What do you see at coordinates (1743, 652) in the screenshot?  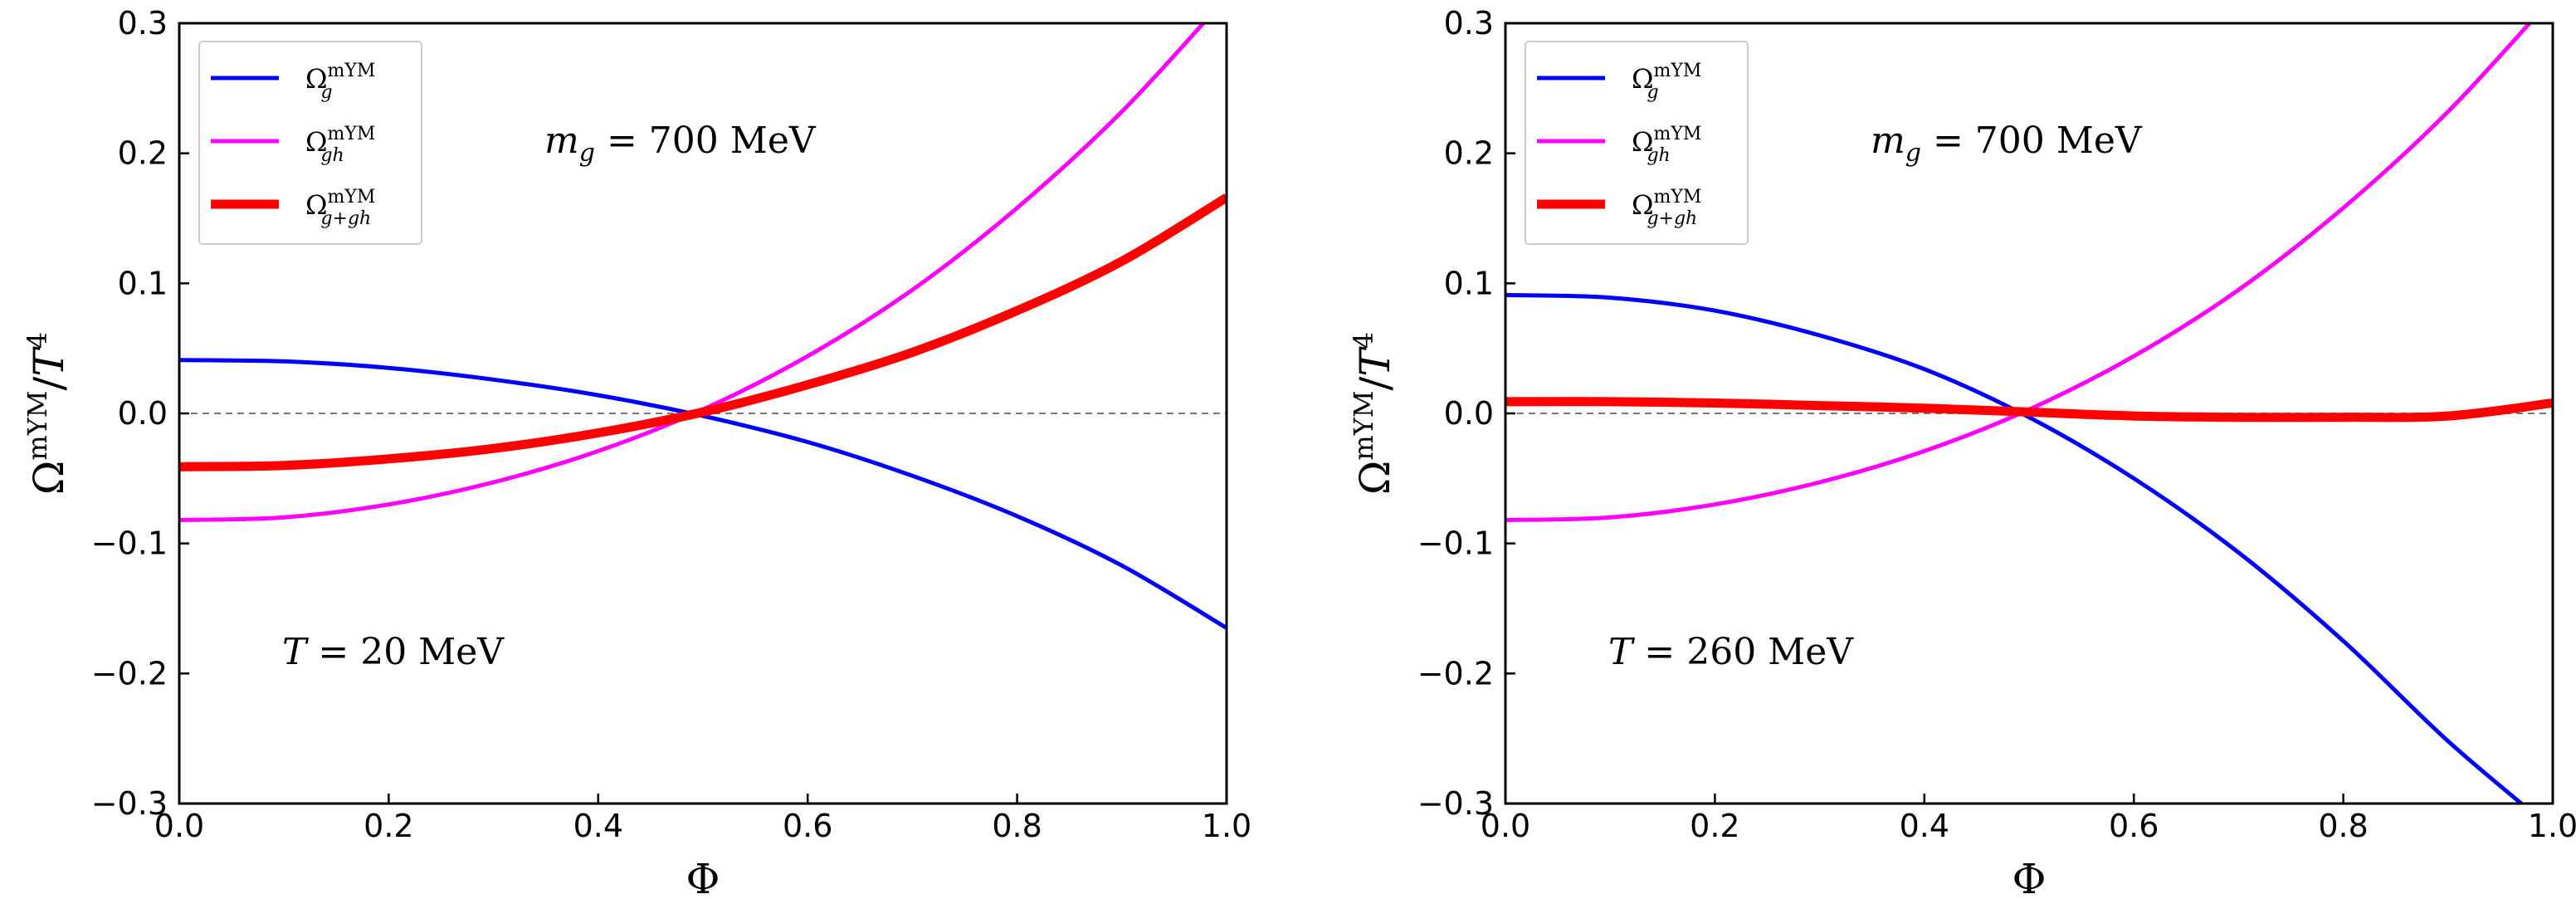 I see `temperature-value: = 260 MeV` at bounding box center [1743, 652].